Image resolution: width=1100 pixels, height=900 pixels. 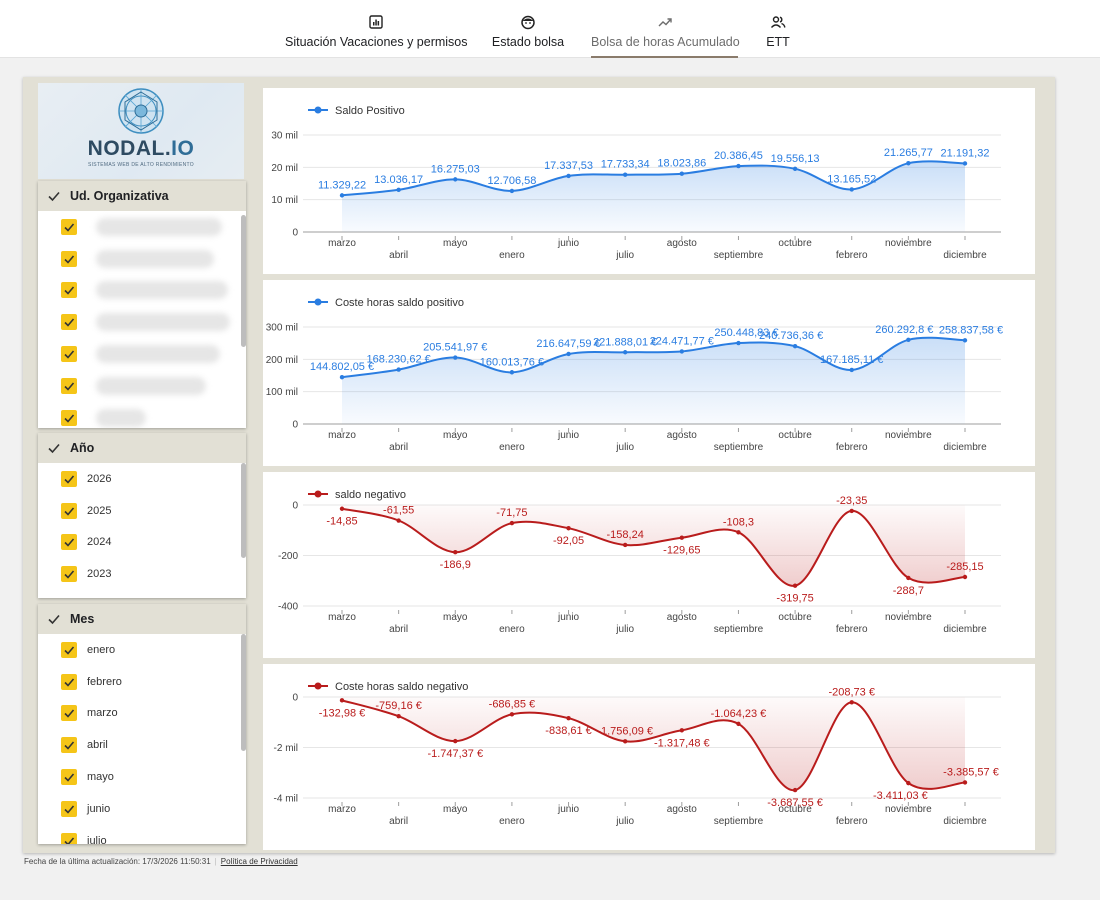 What do you see at coordinates (142, 809) in the screenshot?
I see `list-item: junio` at bounding box center [142, 809].